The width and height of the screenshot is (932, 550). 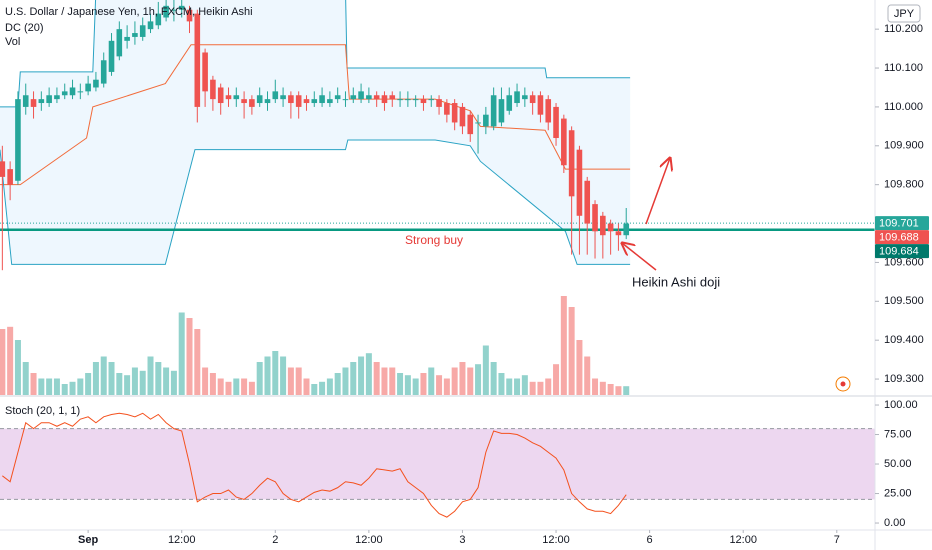 What do you see at coordinates (904, 262) in the screenshot?
I see `y-tick-label: 109.600` at bounding box center [904, 262].